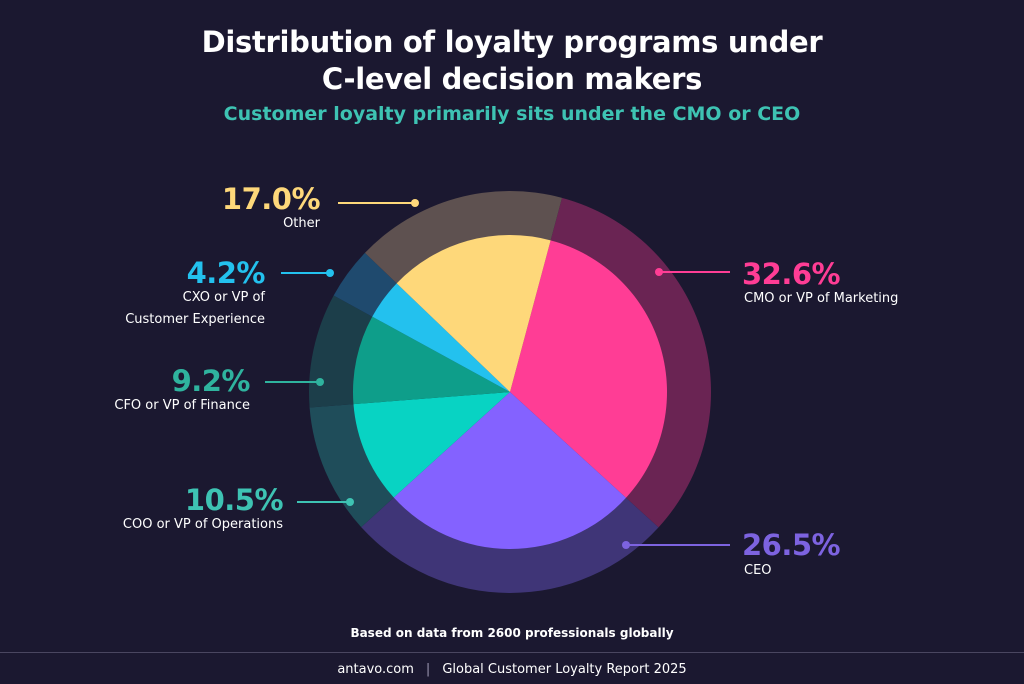 The width and height of the screenshot is (1024, 684). What do you see at coordinates (791, 545) in the screenshot?
I see `ceo-percent-label: 26.5%` at bounding box center [791, 545].